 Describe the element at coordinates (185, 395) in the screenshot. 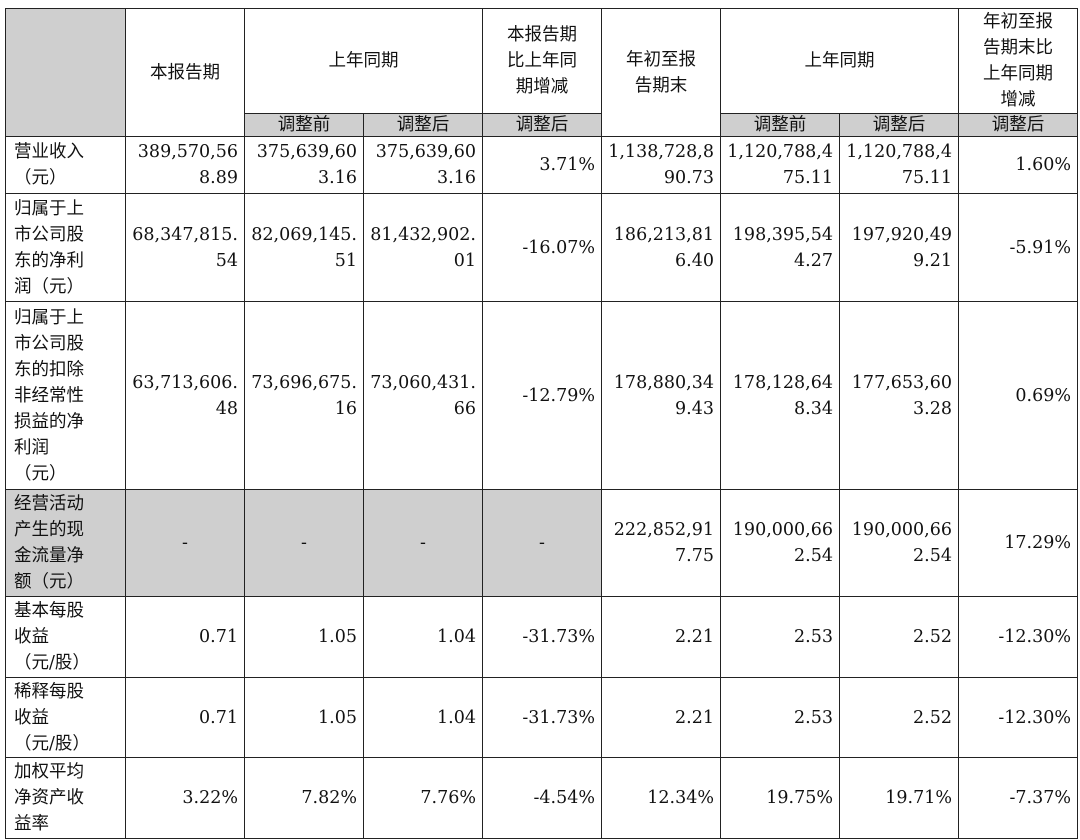

I see `table-cell: 63,713,606. 48` at that location.